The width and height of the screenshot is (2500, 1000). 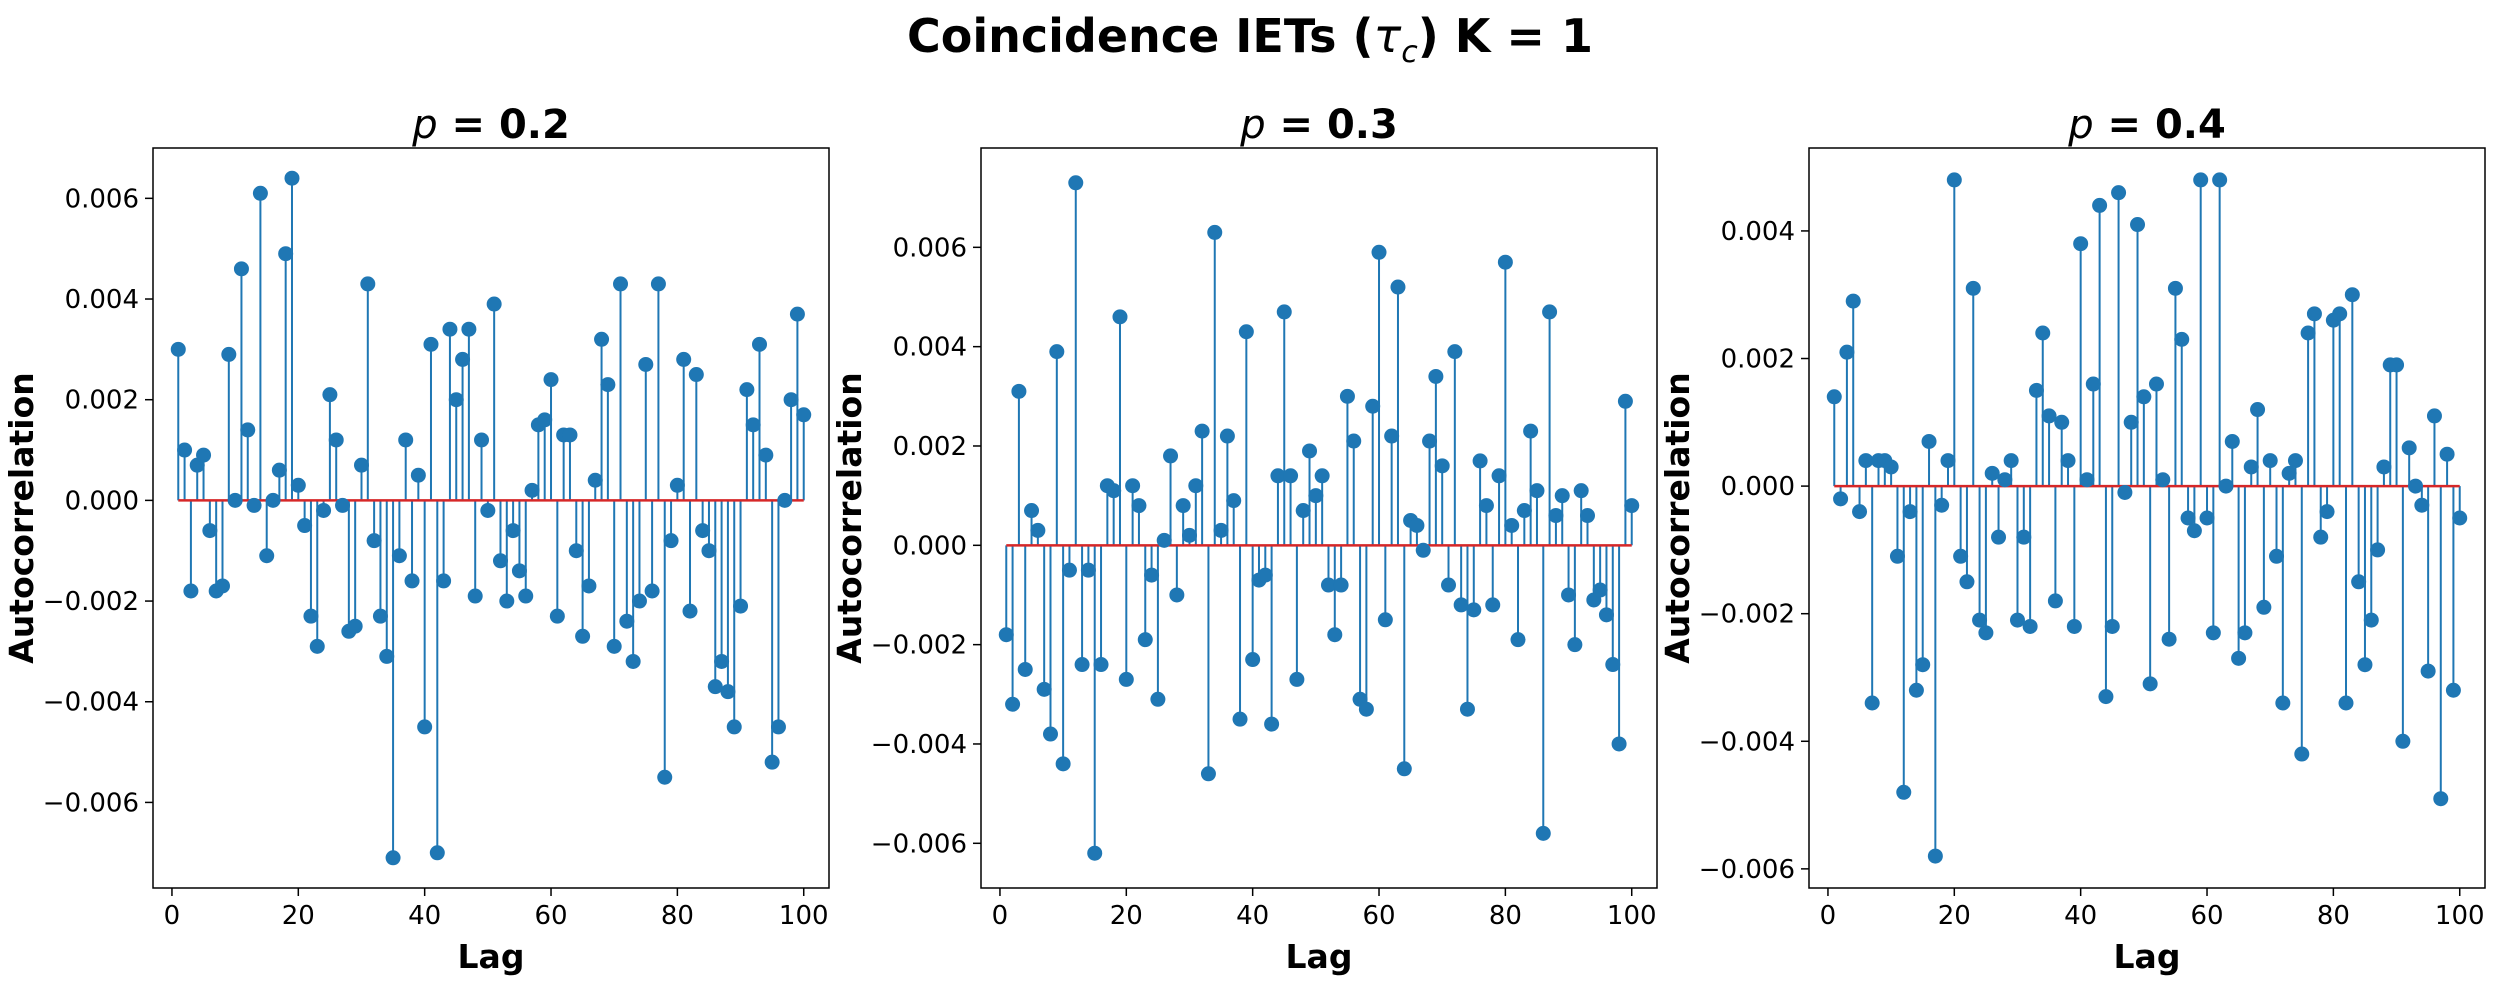 What do you see at coordinates (930, 447) in the screenshot?
I see `y-tick-label: 0.002` at bounding box center [930, 447].